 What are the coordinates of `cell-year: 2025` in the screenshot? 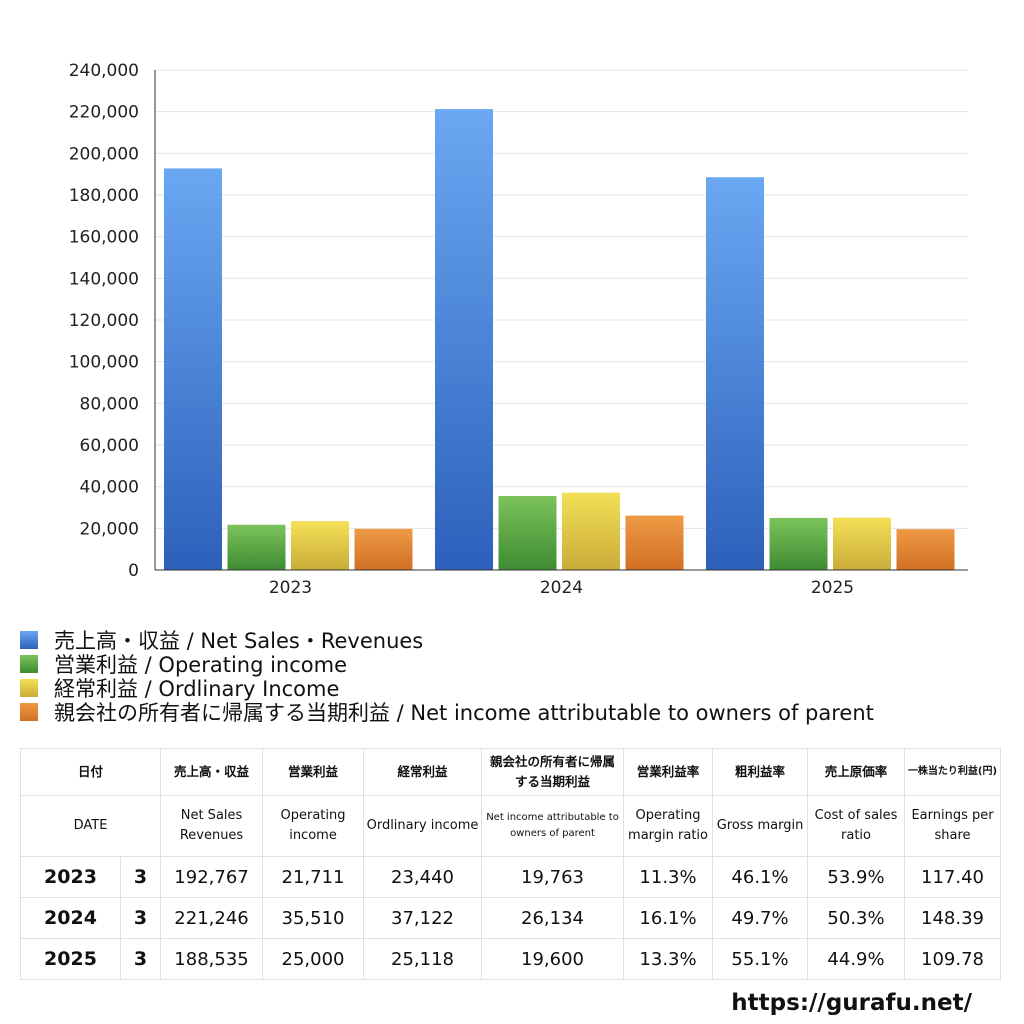 It's located at (70, 959).